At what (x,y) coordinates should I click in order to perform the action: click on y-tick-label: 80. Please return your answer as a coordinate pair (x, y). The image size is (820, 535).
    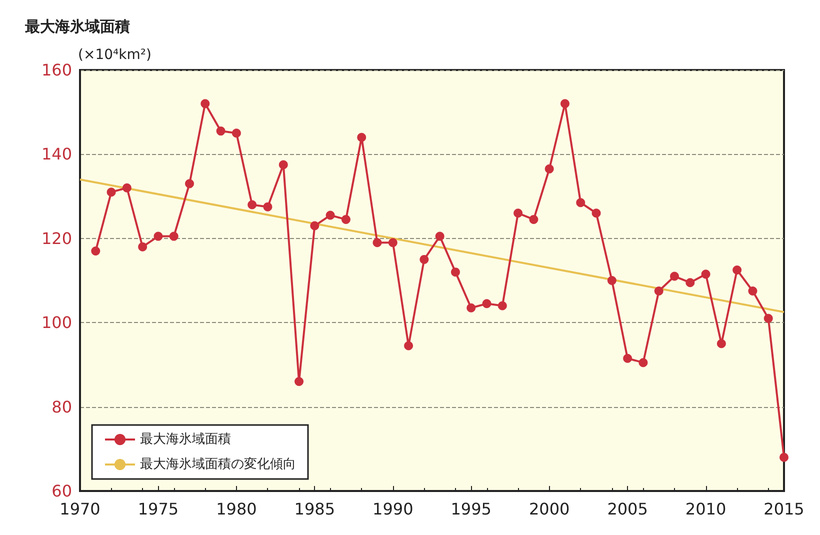
    Looking at the image, I should click on (62, 406).